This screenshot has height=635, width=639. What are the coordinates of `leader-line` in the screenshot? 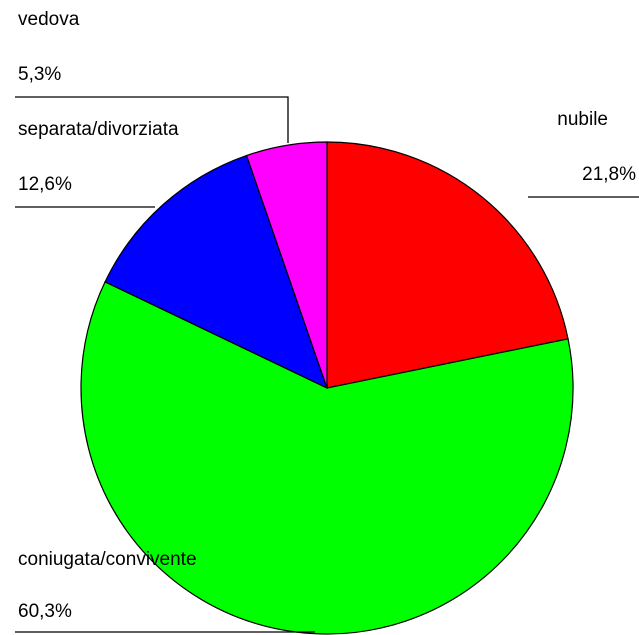 It's located at (152, 119).